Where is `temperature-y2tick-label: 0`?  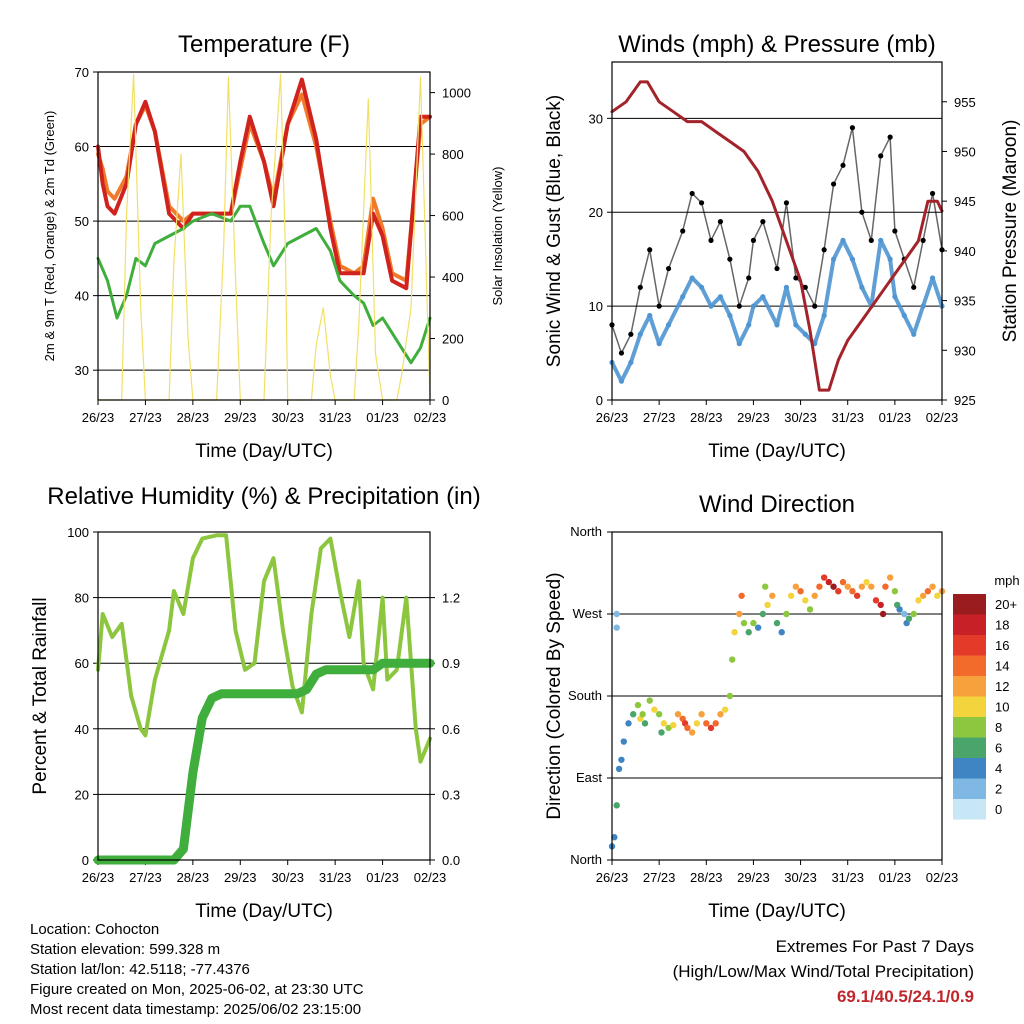 temperature-y2tick-label: 0 is located at coordinates (445, 400).